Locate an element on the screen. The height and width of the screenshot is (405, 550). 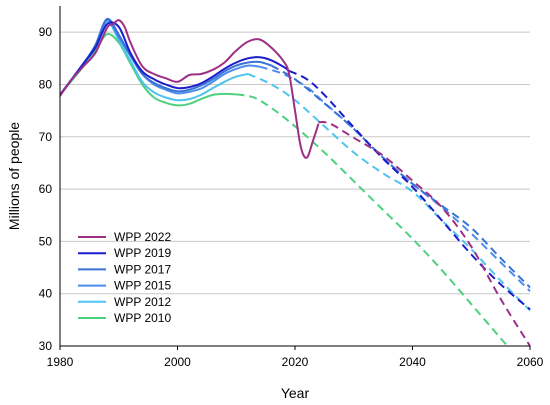
x-tick-label: 2020 is located at coordinates (295, 362).